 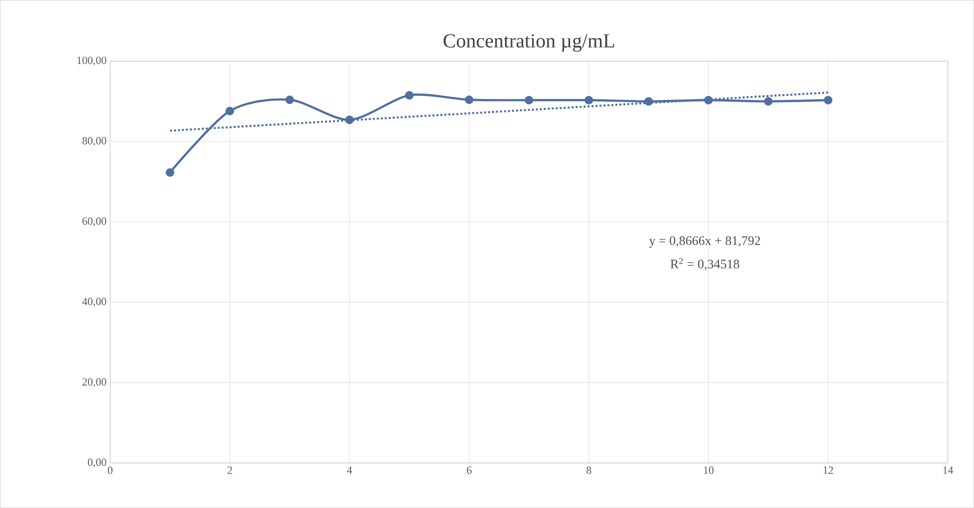 What do you see at coordinates (349, 470) in the screenshot?
I see `x-tick-label: 4` at bounding box center [349, 470].